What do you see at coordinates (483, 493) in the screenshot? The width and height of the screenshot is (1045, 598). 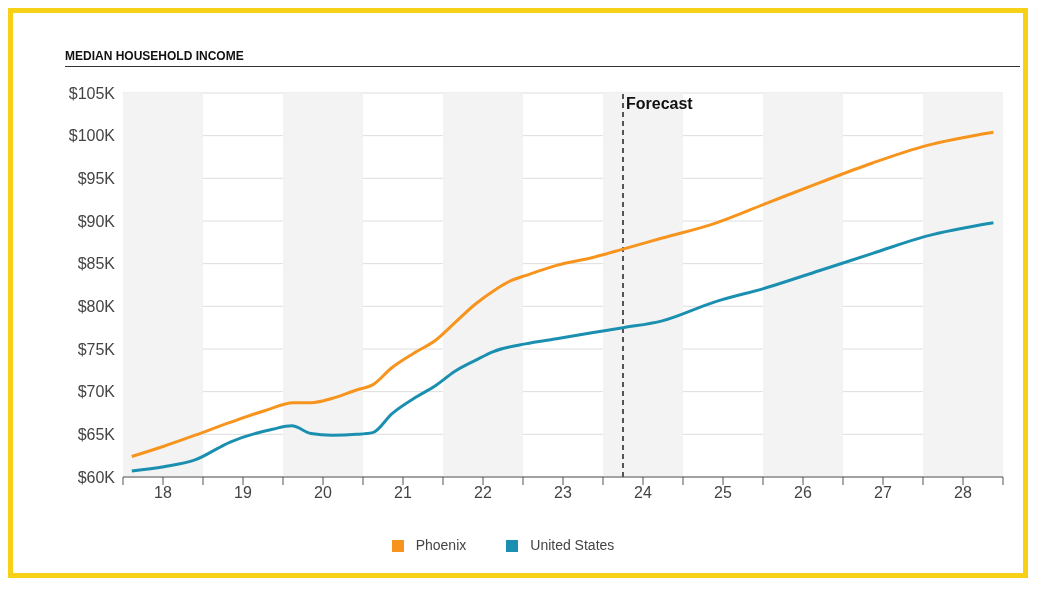 I see `x-tick-label: 22` at bounding box center [483, 493].